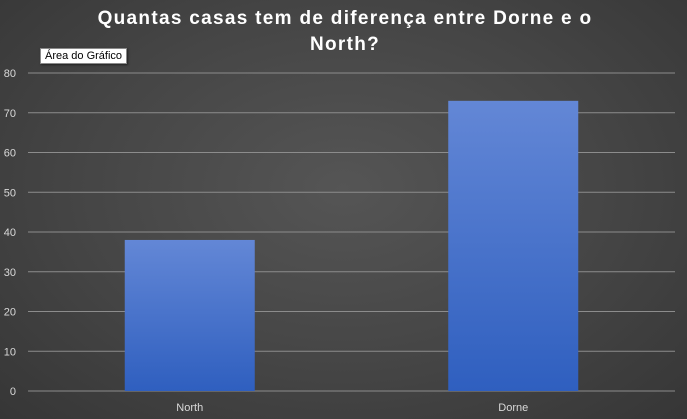  I want to click on y-tick-label-60: 60, so click(10, 154).